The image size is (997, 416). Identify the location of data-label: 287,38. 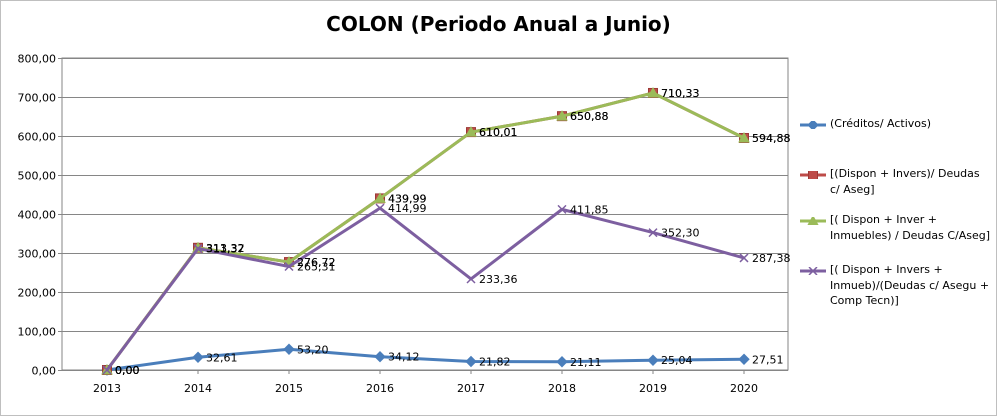
(771, 258).